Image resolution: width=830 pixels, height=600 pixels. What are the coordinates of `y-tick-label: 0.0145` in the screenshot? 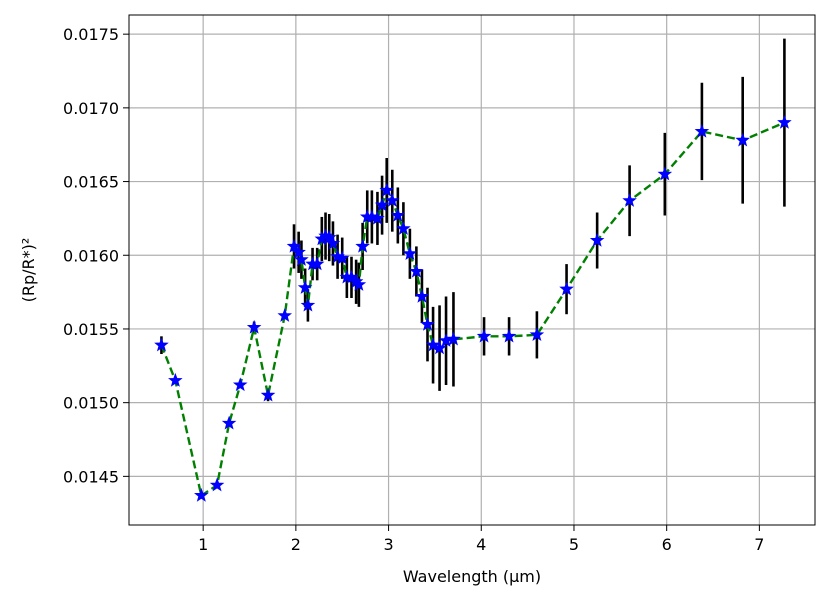 It's located at (91, 476).